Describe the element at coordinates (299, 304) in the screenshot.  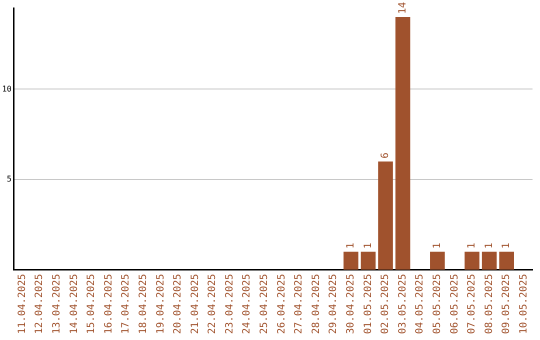
I see `x-tick-label: 27.04.2025` at that location.